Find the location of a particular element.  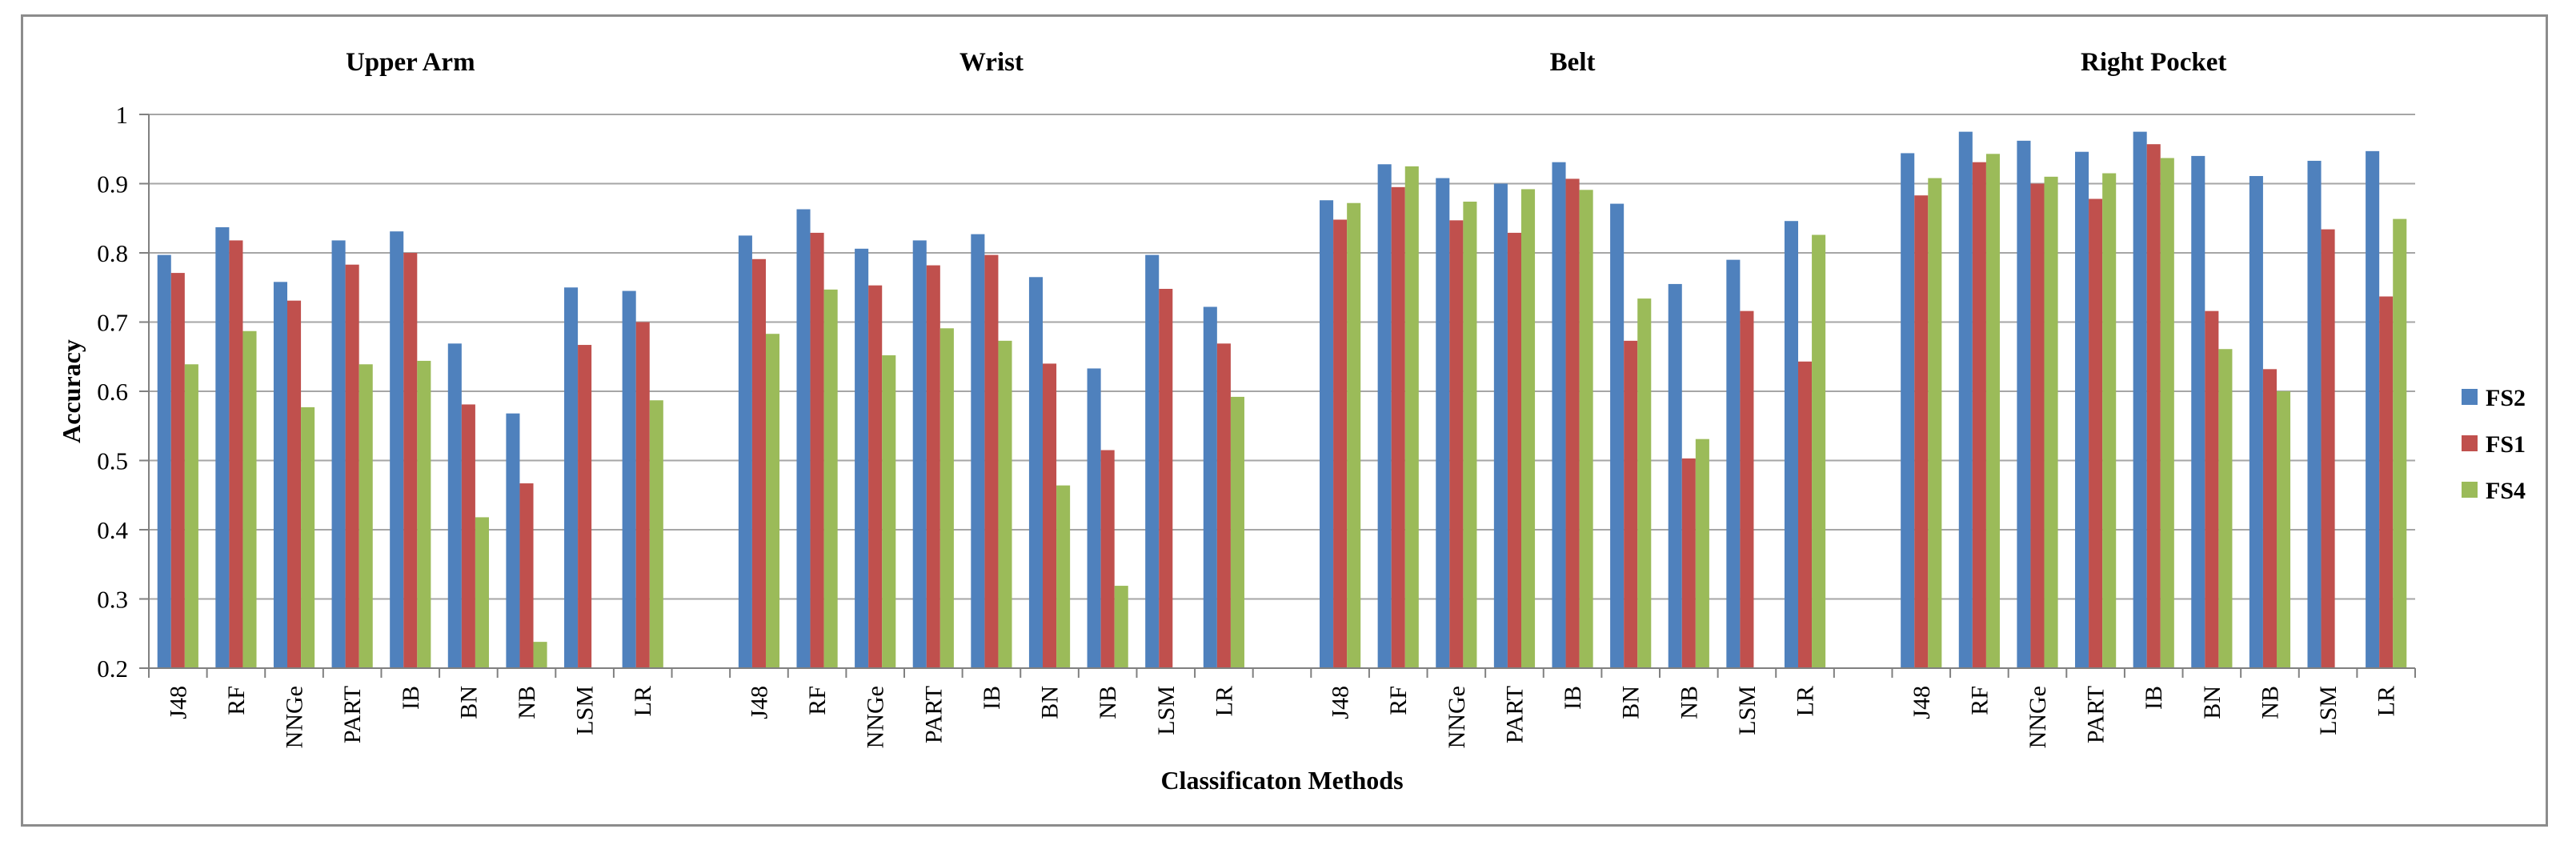

group-title: Upper Arm is located at coordinates (410, 62).